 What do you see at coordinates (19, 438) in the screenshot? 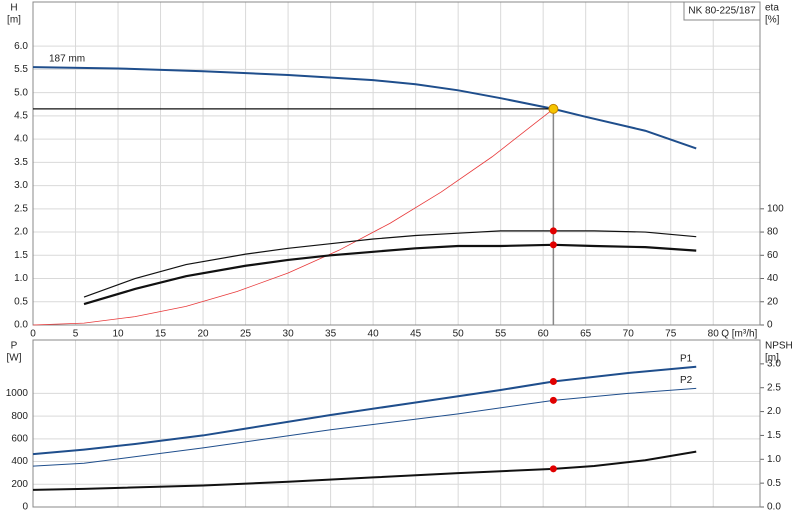
I see `y-tick-label: 600` at bounding box center [19, 438].